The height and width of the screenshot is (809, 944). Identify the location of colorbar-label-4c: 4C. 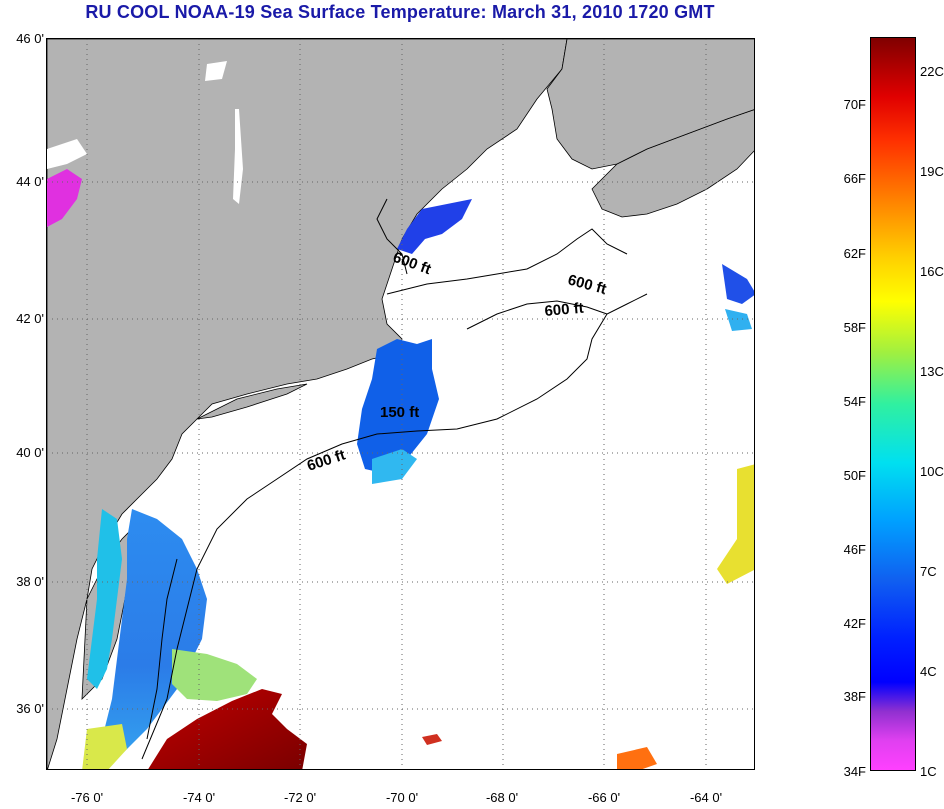
(928, 671).